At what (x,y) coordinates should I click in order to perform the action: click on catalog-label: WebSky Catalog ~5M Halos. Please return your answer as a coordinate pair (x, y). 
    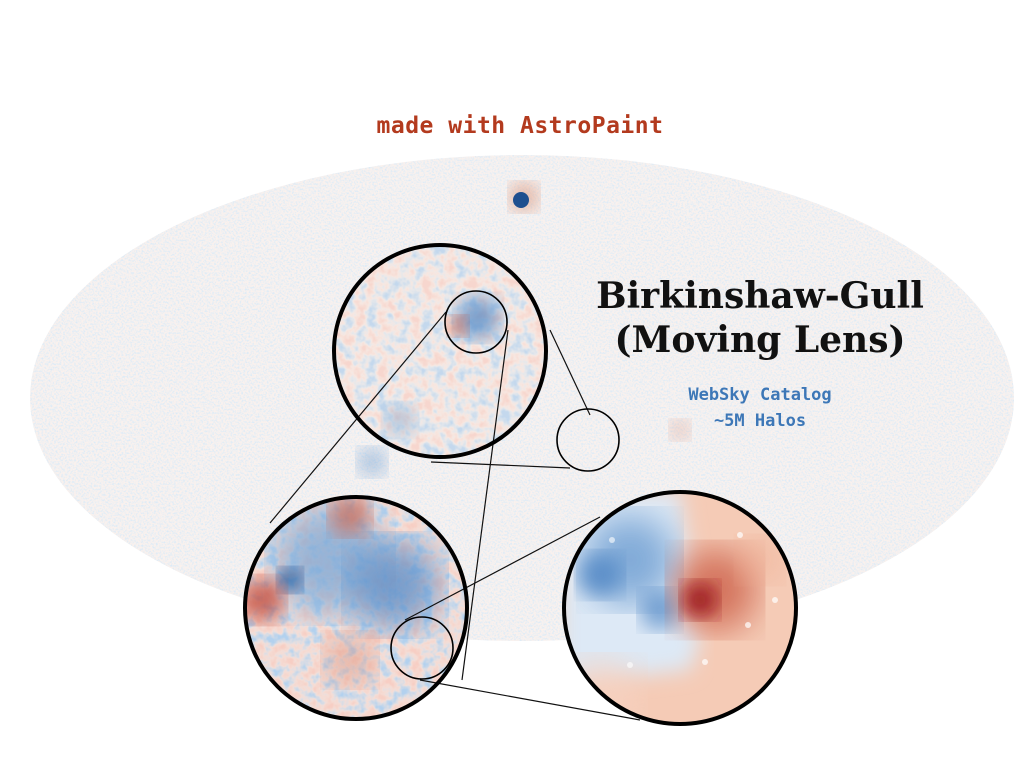
    Looking at the image, I should click on (760, 408).